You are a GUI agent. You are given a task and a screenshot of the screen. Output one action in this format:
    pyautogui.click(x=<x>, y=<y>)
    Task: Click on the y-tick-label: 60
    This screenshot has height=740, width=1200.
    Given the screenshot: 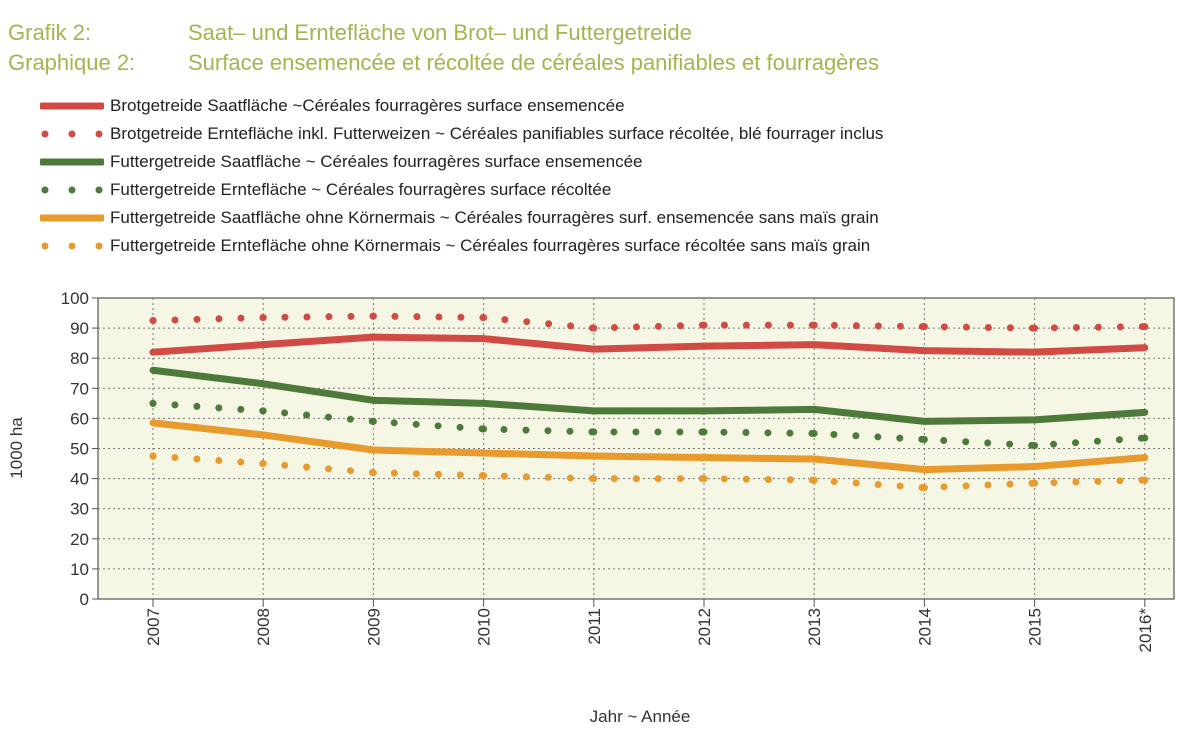 What is the action you would take?
    pyautogui.click(x=79, y=418)
    